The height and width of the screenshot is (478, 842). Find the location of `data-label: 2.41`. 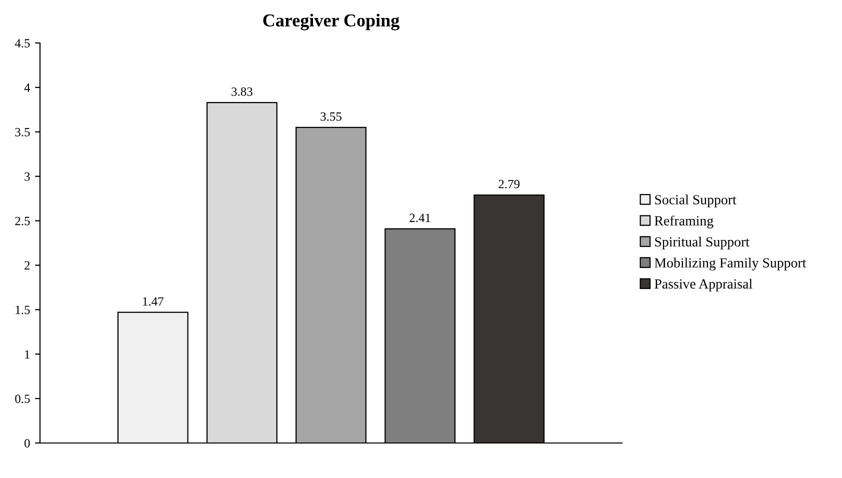

data-label: 2.41 is located at coordinates (420, 218).